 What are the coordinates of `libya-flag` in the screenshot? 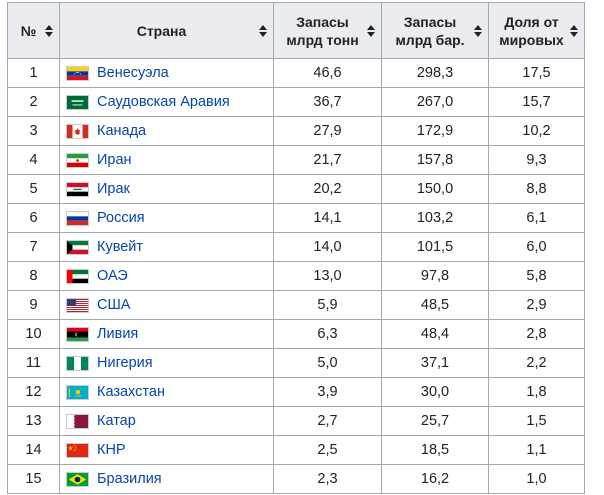 It's located at (77, 334).